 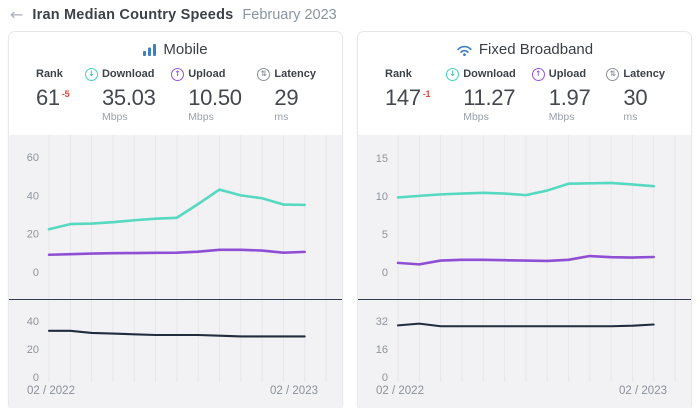 I want to click on stat-latency: ⇅ Latency 29 ms, so click(x=286, y=95).